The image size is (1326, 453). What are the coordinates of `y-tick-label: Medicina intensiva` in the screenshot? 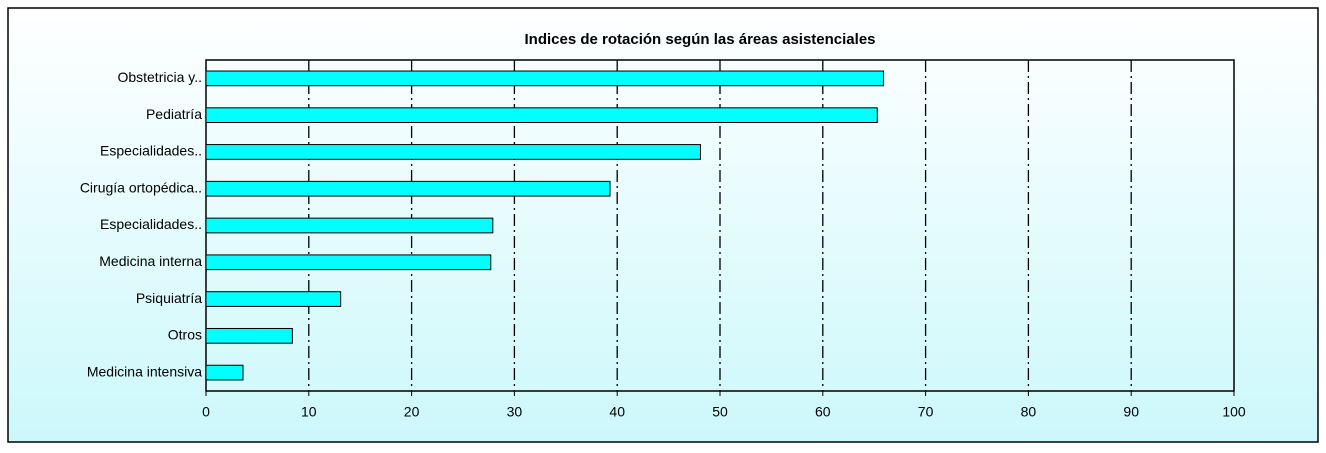 It's located at (144, 371).